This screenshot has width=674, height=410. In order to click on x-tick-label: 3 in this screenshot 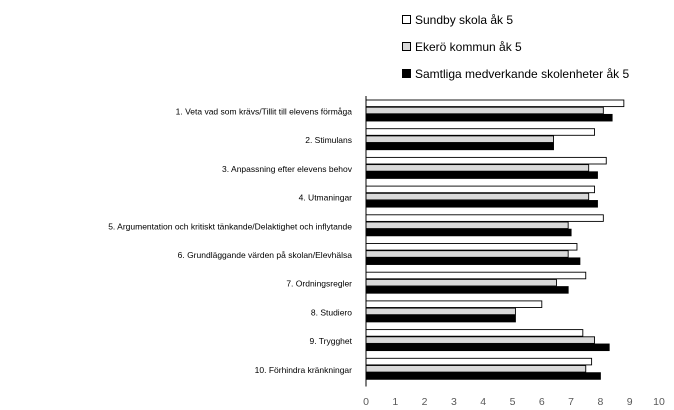, I will do `click(454, 402)`.